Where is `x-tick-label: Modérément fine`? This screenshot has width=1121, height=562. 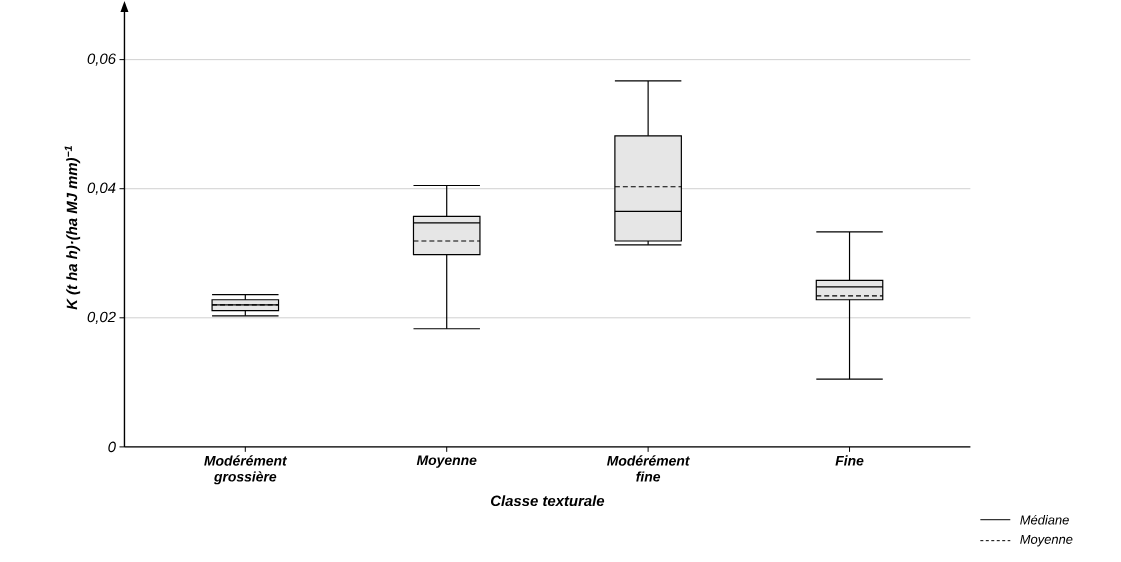 x-tick-label: Modérément fine is located at coordinates (648, 468).